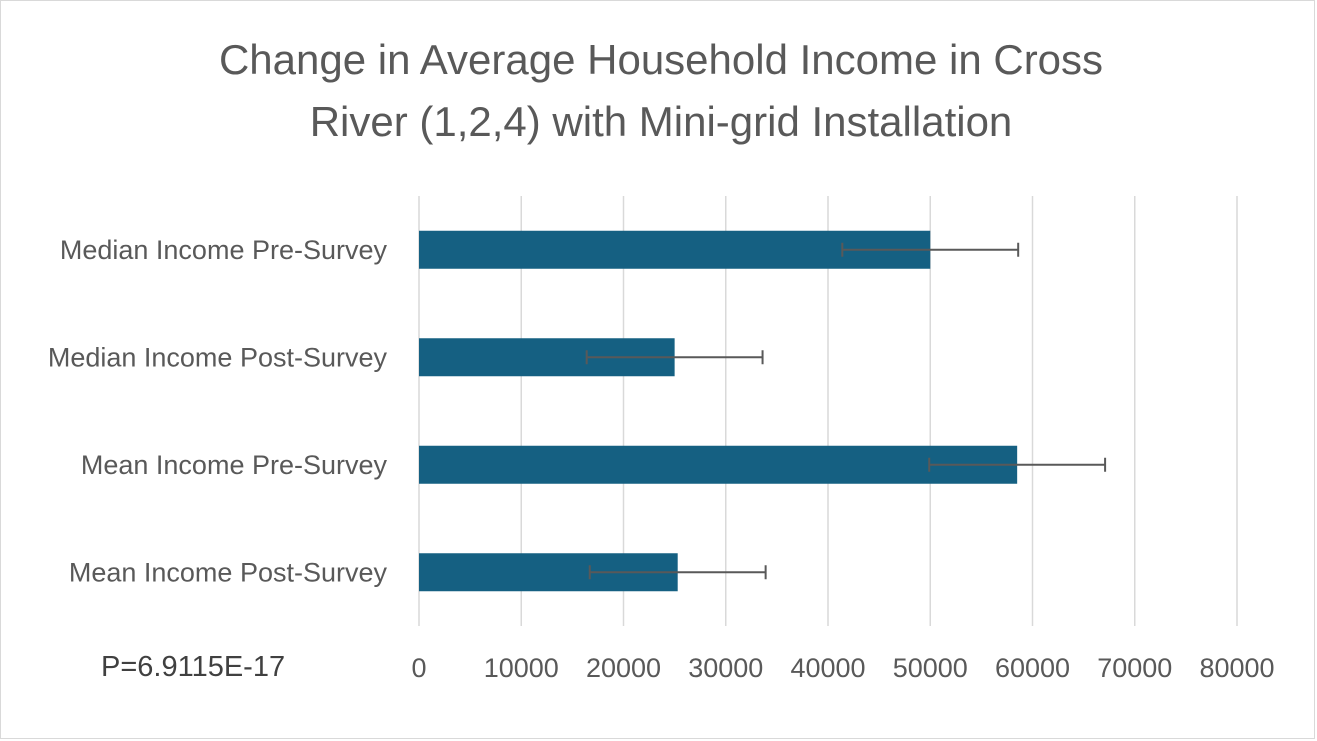  Describe the element at coordinates (1236, 668) in the screenshot. I see `x-tick-label: 80000` at that location.